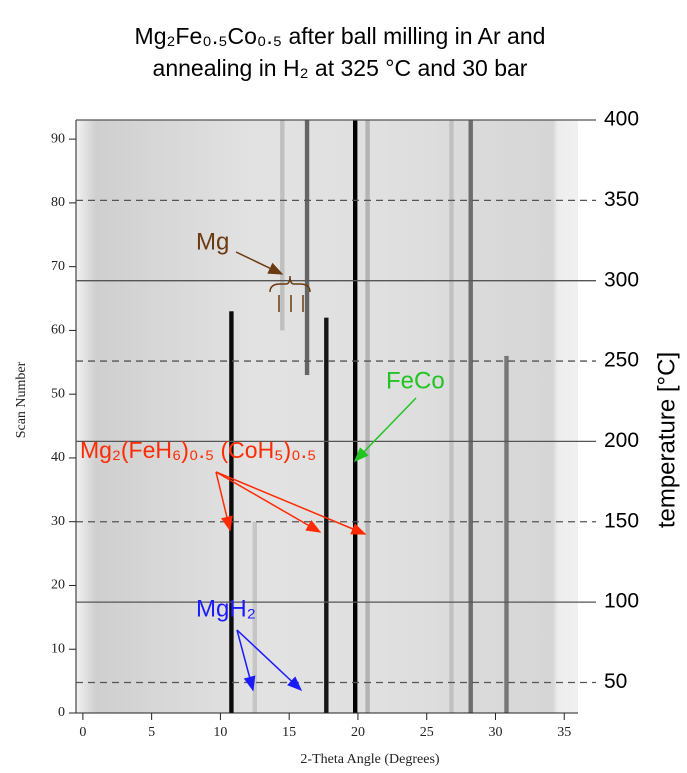 The width and height of the screenshot is (687, 773). What do you see at coordinates (621, 520) in the screenshot?
I see `y2-tick-label: 150` at bounding box center [621, 520].